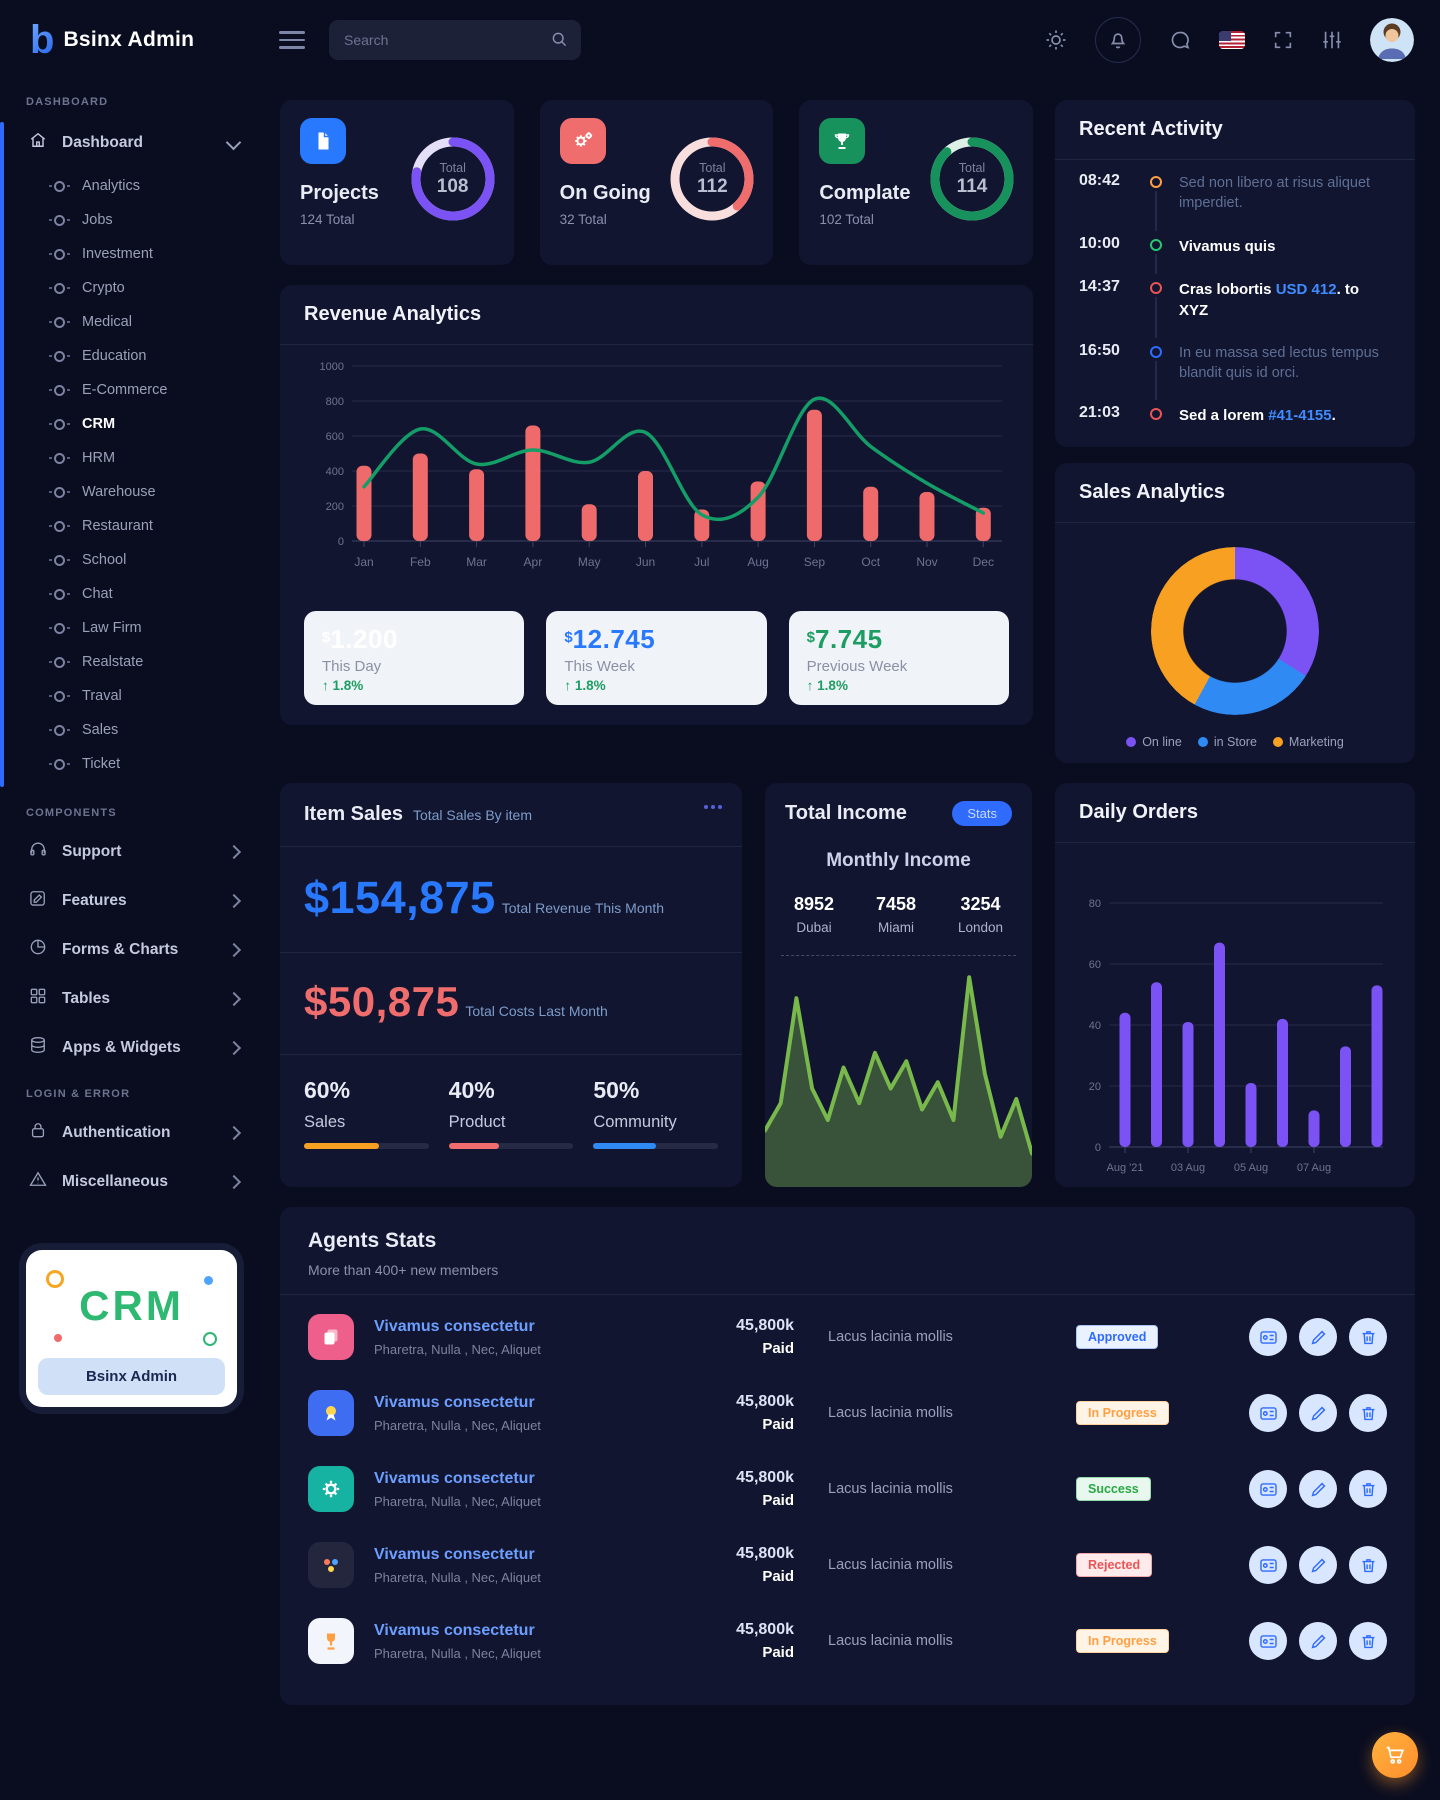 This screenshot has height=1800, width=1440. What do you see at coordinates (131, 628) in the screenshot?
I see `sidebar-item-lawfirm: Law Firm` at bounding box center [131, 628].